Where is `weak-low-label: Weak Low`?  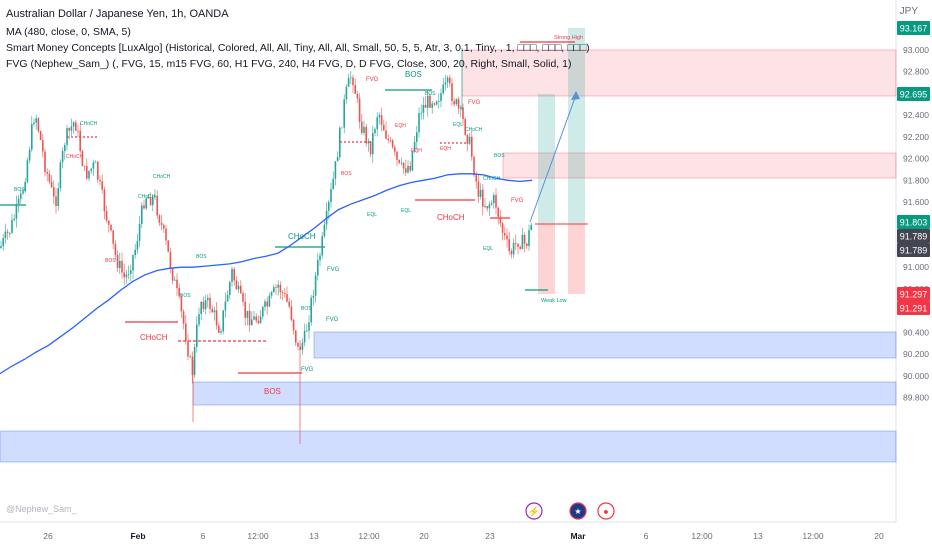 weak-low-label: Weak Low is located at coordinates (554, 301).